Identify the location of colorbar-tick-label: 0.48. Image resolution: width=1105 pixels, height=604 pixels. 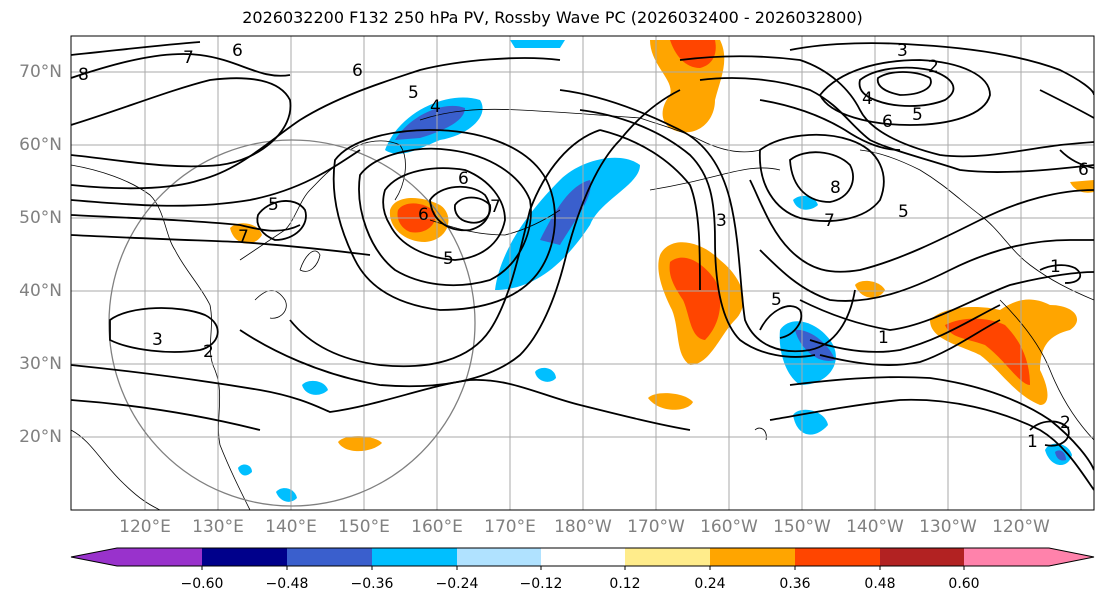
(880, 584).